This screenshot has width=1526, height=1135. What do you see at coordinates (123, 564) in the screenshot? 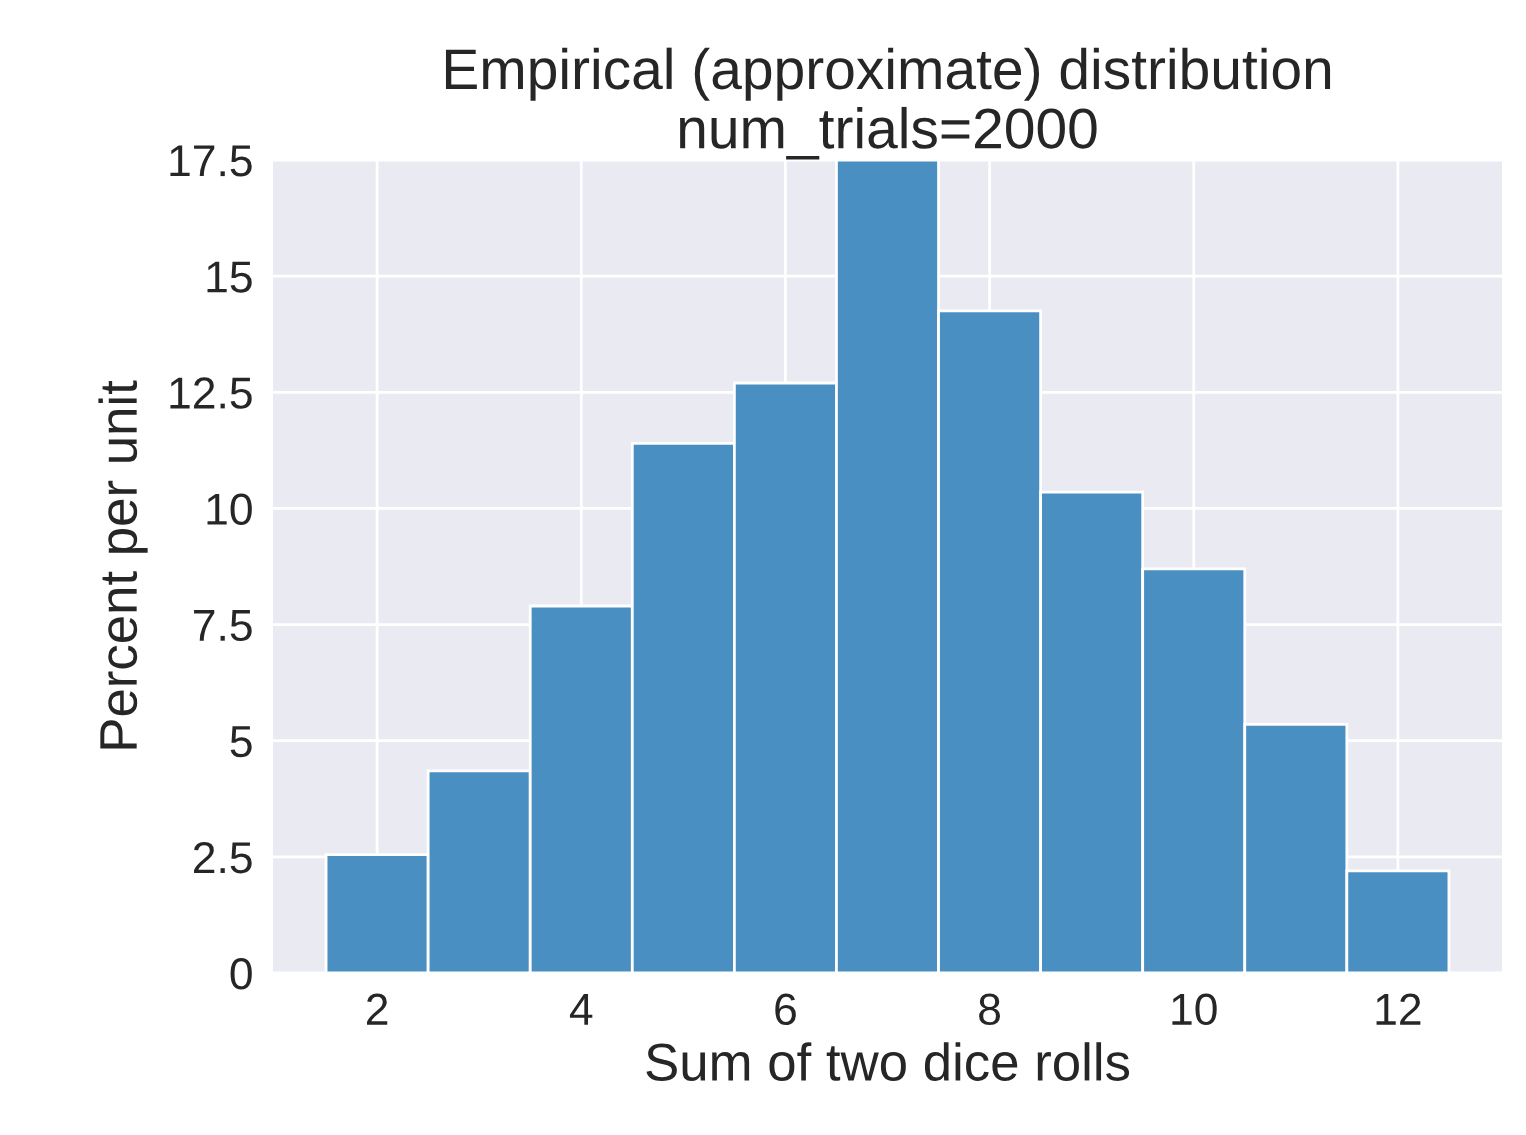
I see `y-axis-title: Percent per unit` at bounding box center [123, 564].